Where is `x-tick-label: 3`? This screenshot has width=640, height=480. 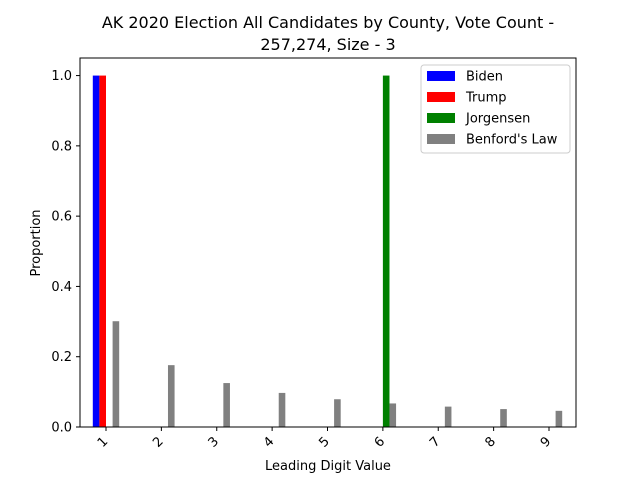 x-tick-label: 3 is located at coordinates (214, 442).